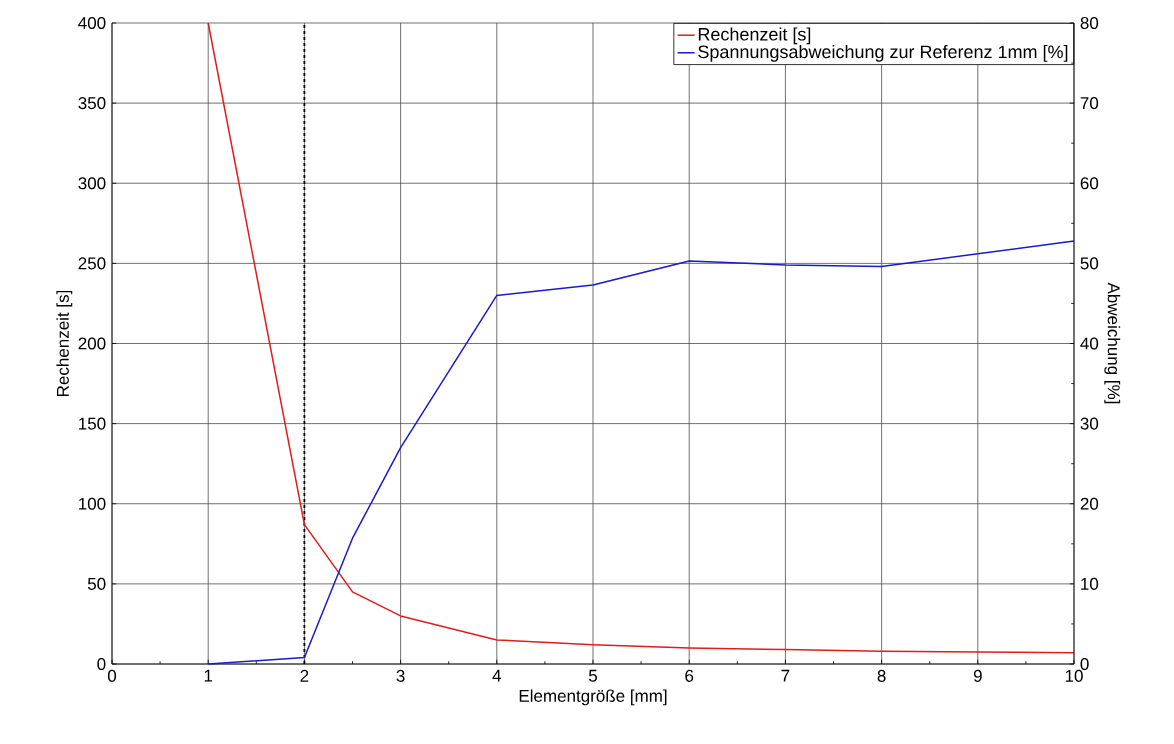 The image size is (1174, 744). Describe the element at coordinates (400, 675) in the screenshot. I see `x-tick-label: 3` at that location.